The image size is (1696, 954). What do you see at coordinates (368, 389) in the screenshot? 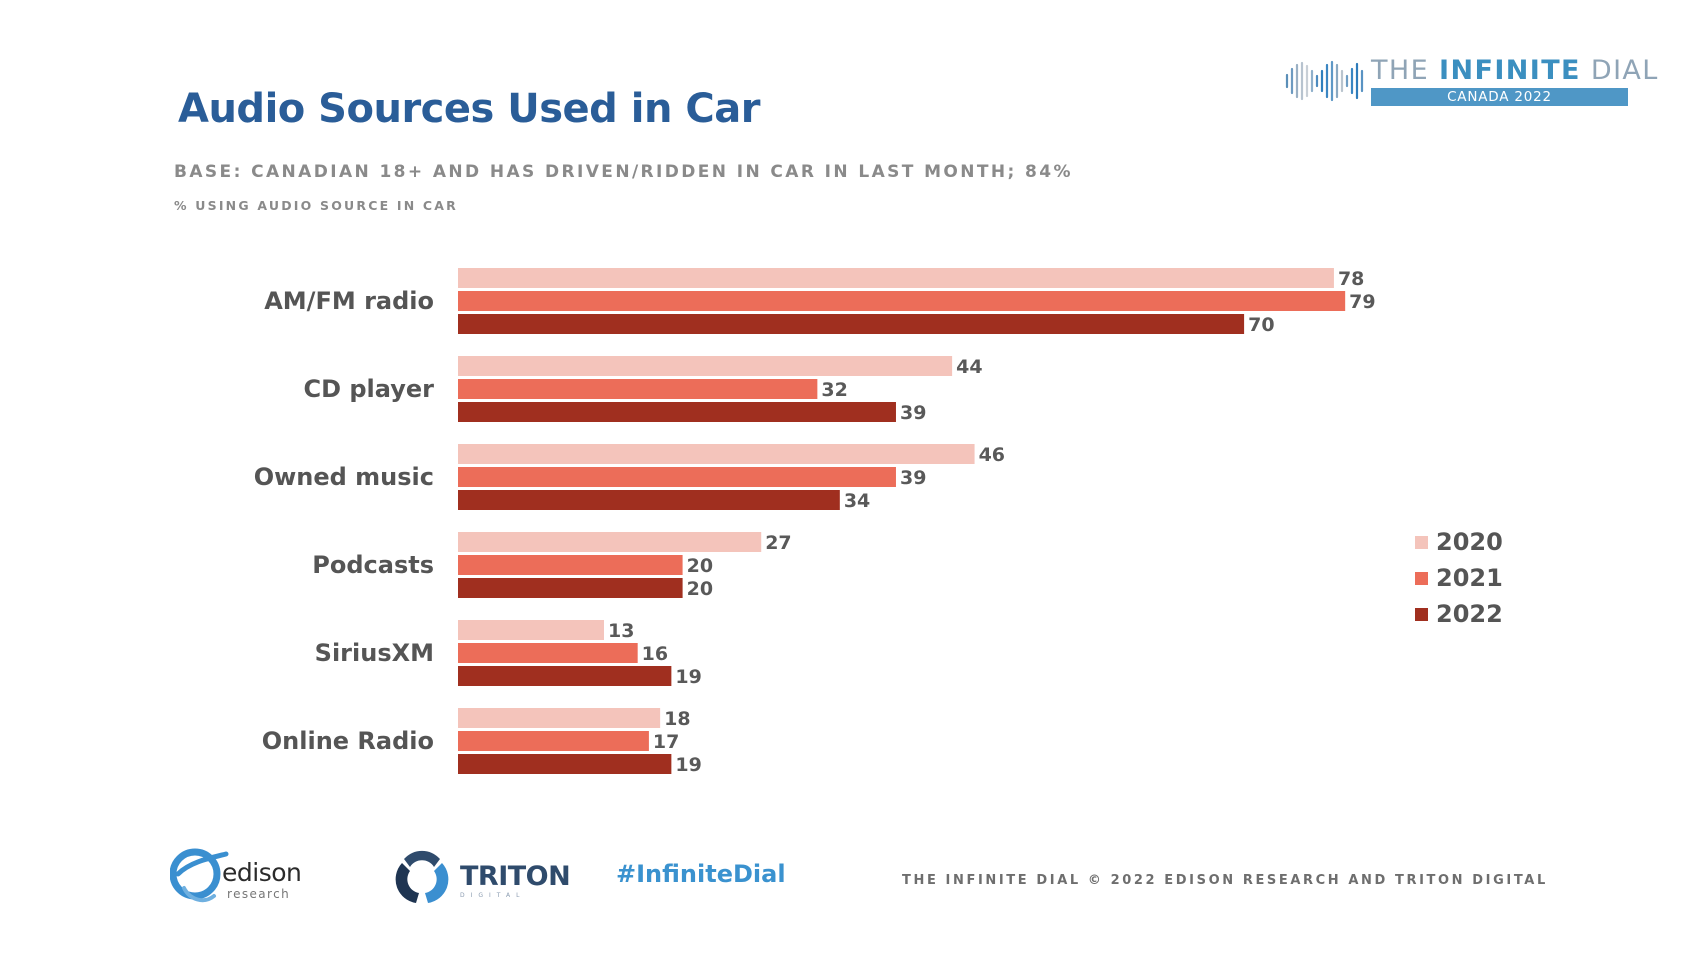
I see `category-label: CD player` at bounding box center [368, 389].